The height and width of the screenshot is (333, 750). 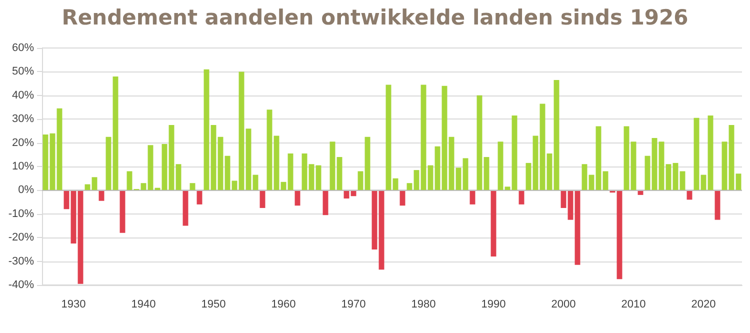 What do you see at coordinates (353, 304) in the screenshot?
I see `x-tick-label: 1970` at bounding box center [353, 304].